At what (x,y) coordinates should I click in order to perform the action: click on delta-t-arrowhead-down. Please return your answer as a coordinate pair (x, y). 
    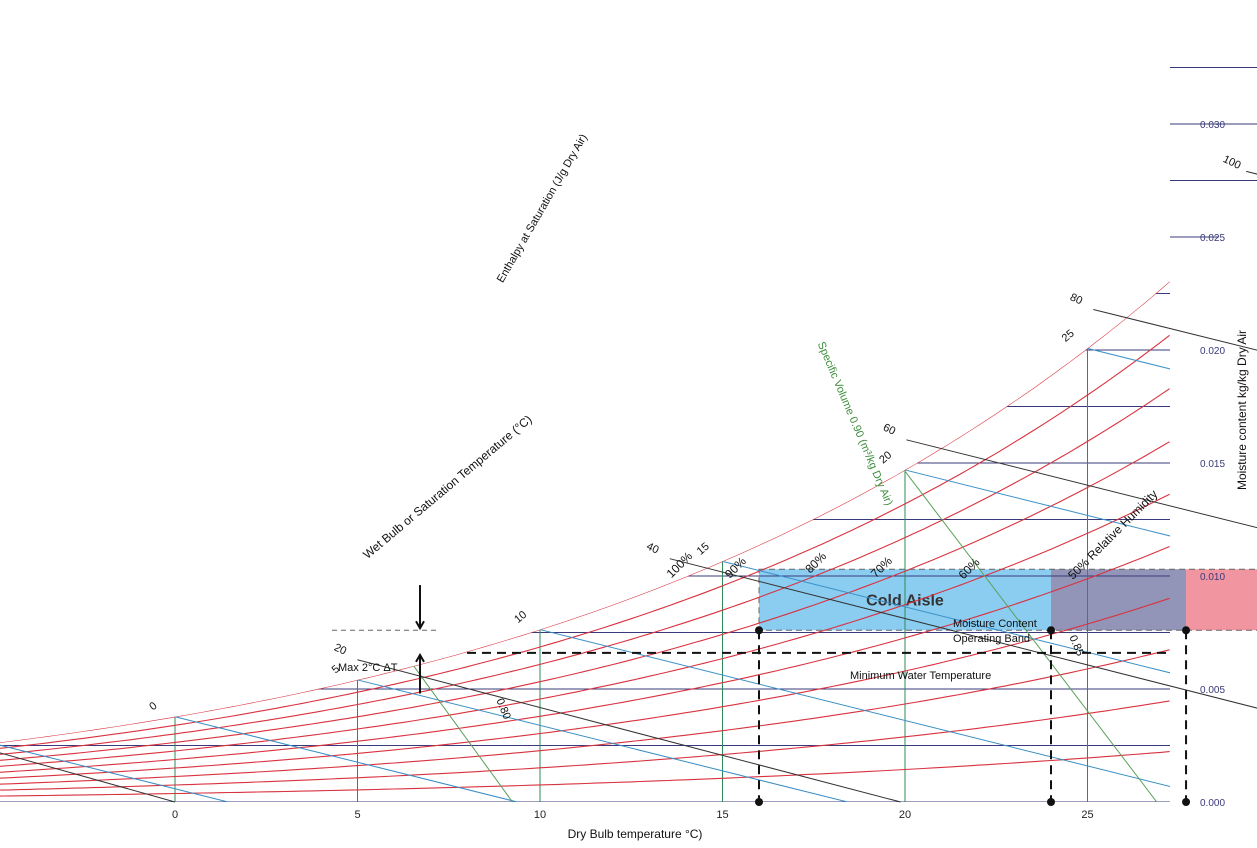
    Looking at the image, I should click on (420, 625).